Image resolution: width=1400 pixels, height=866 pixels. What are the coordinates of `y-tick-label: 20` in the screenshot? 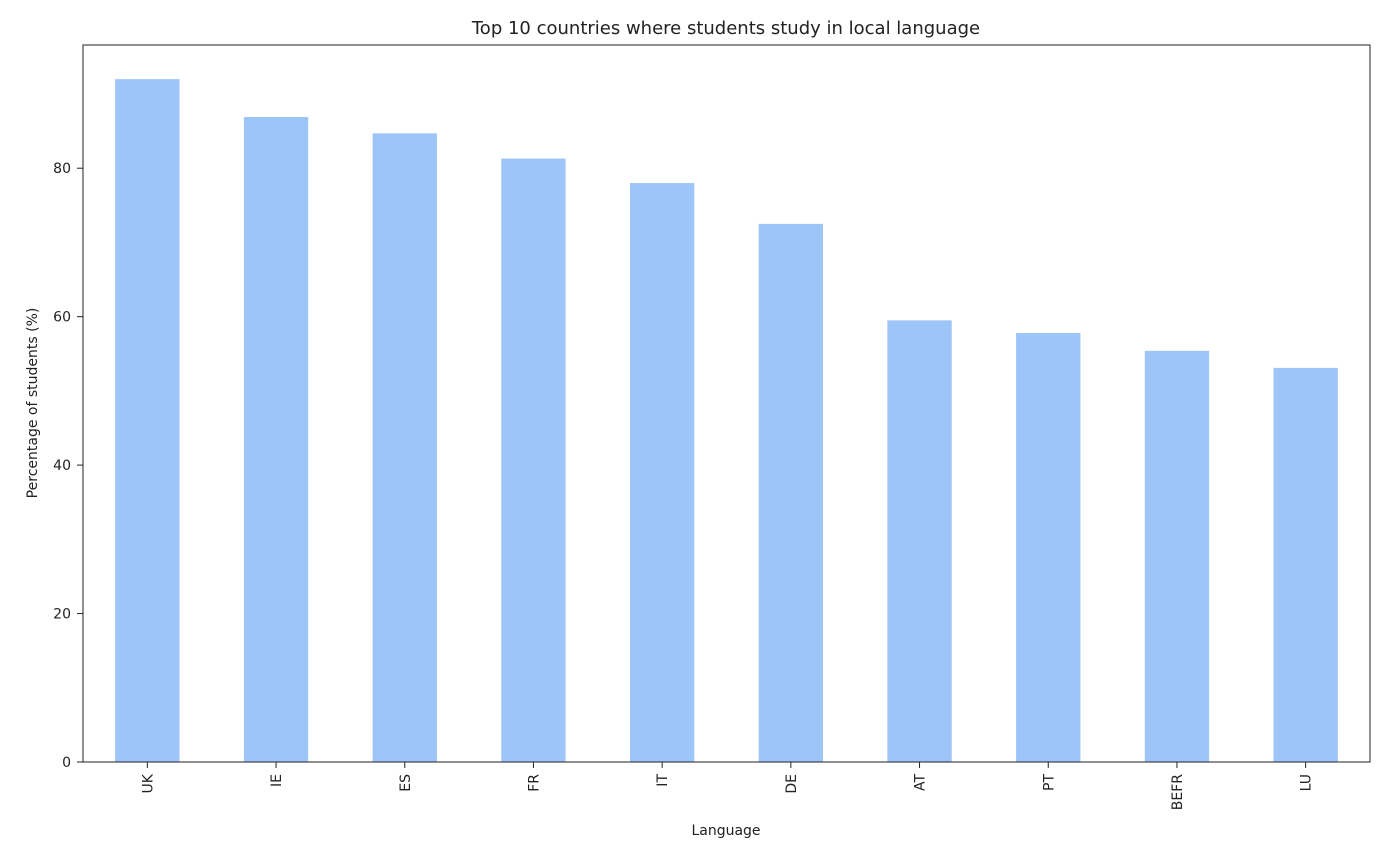 It's located at (62, 615).